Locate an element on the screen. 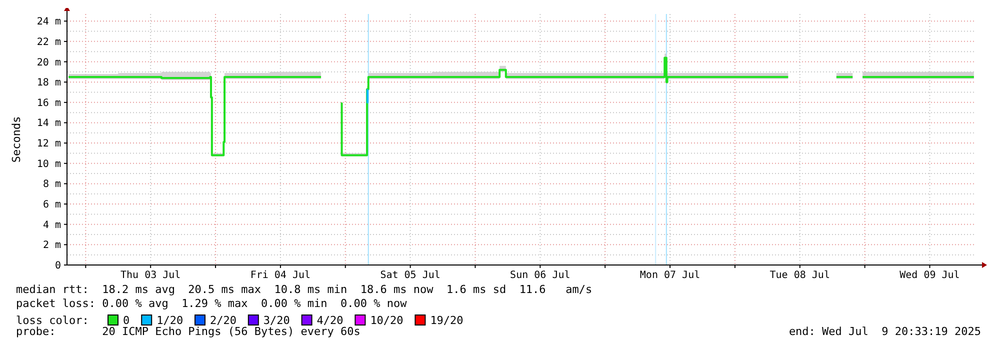 The width and height of the screenshot is (997, 347). x-tick-label: Mon 07 Jul is located at coordinates (670, 275).